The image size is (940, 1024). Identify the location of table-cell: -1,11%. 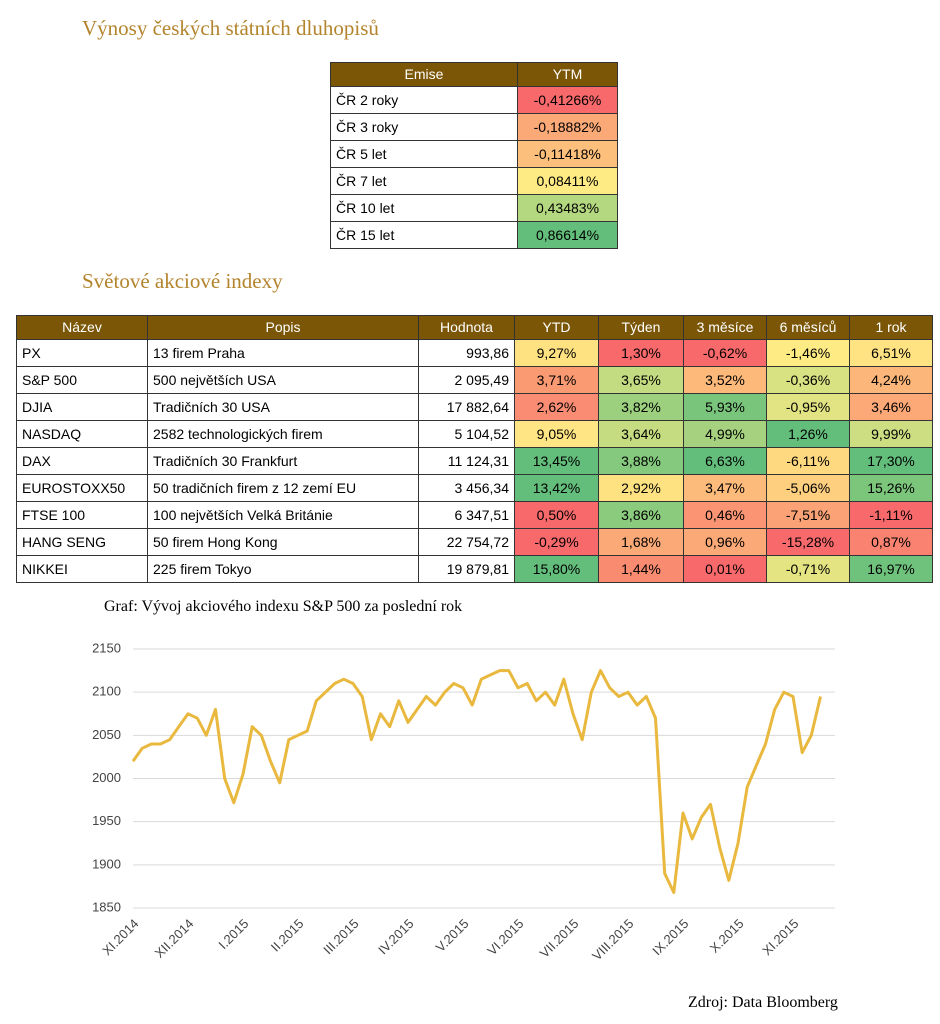
(891, 515).